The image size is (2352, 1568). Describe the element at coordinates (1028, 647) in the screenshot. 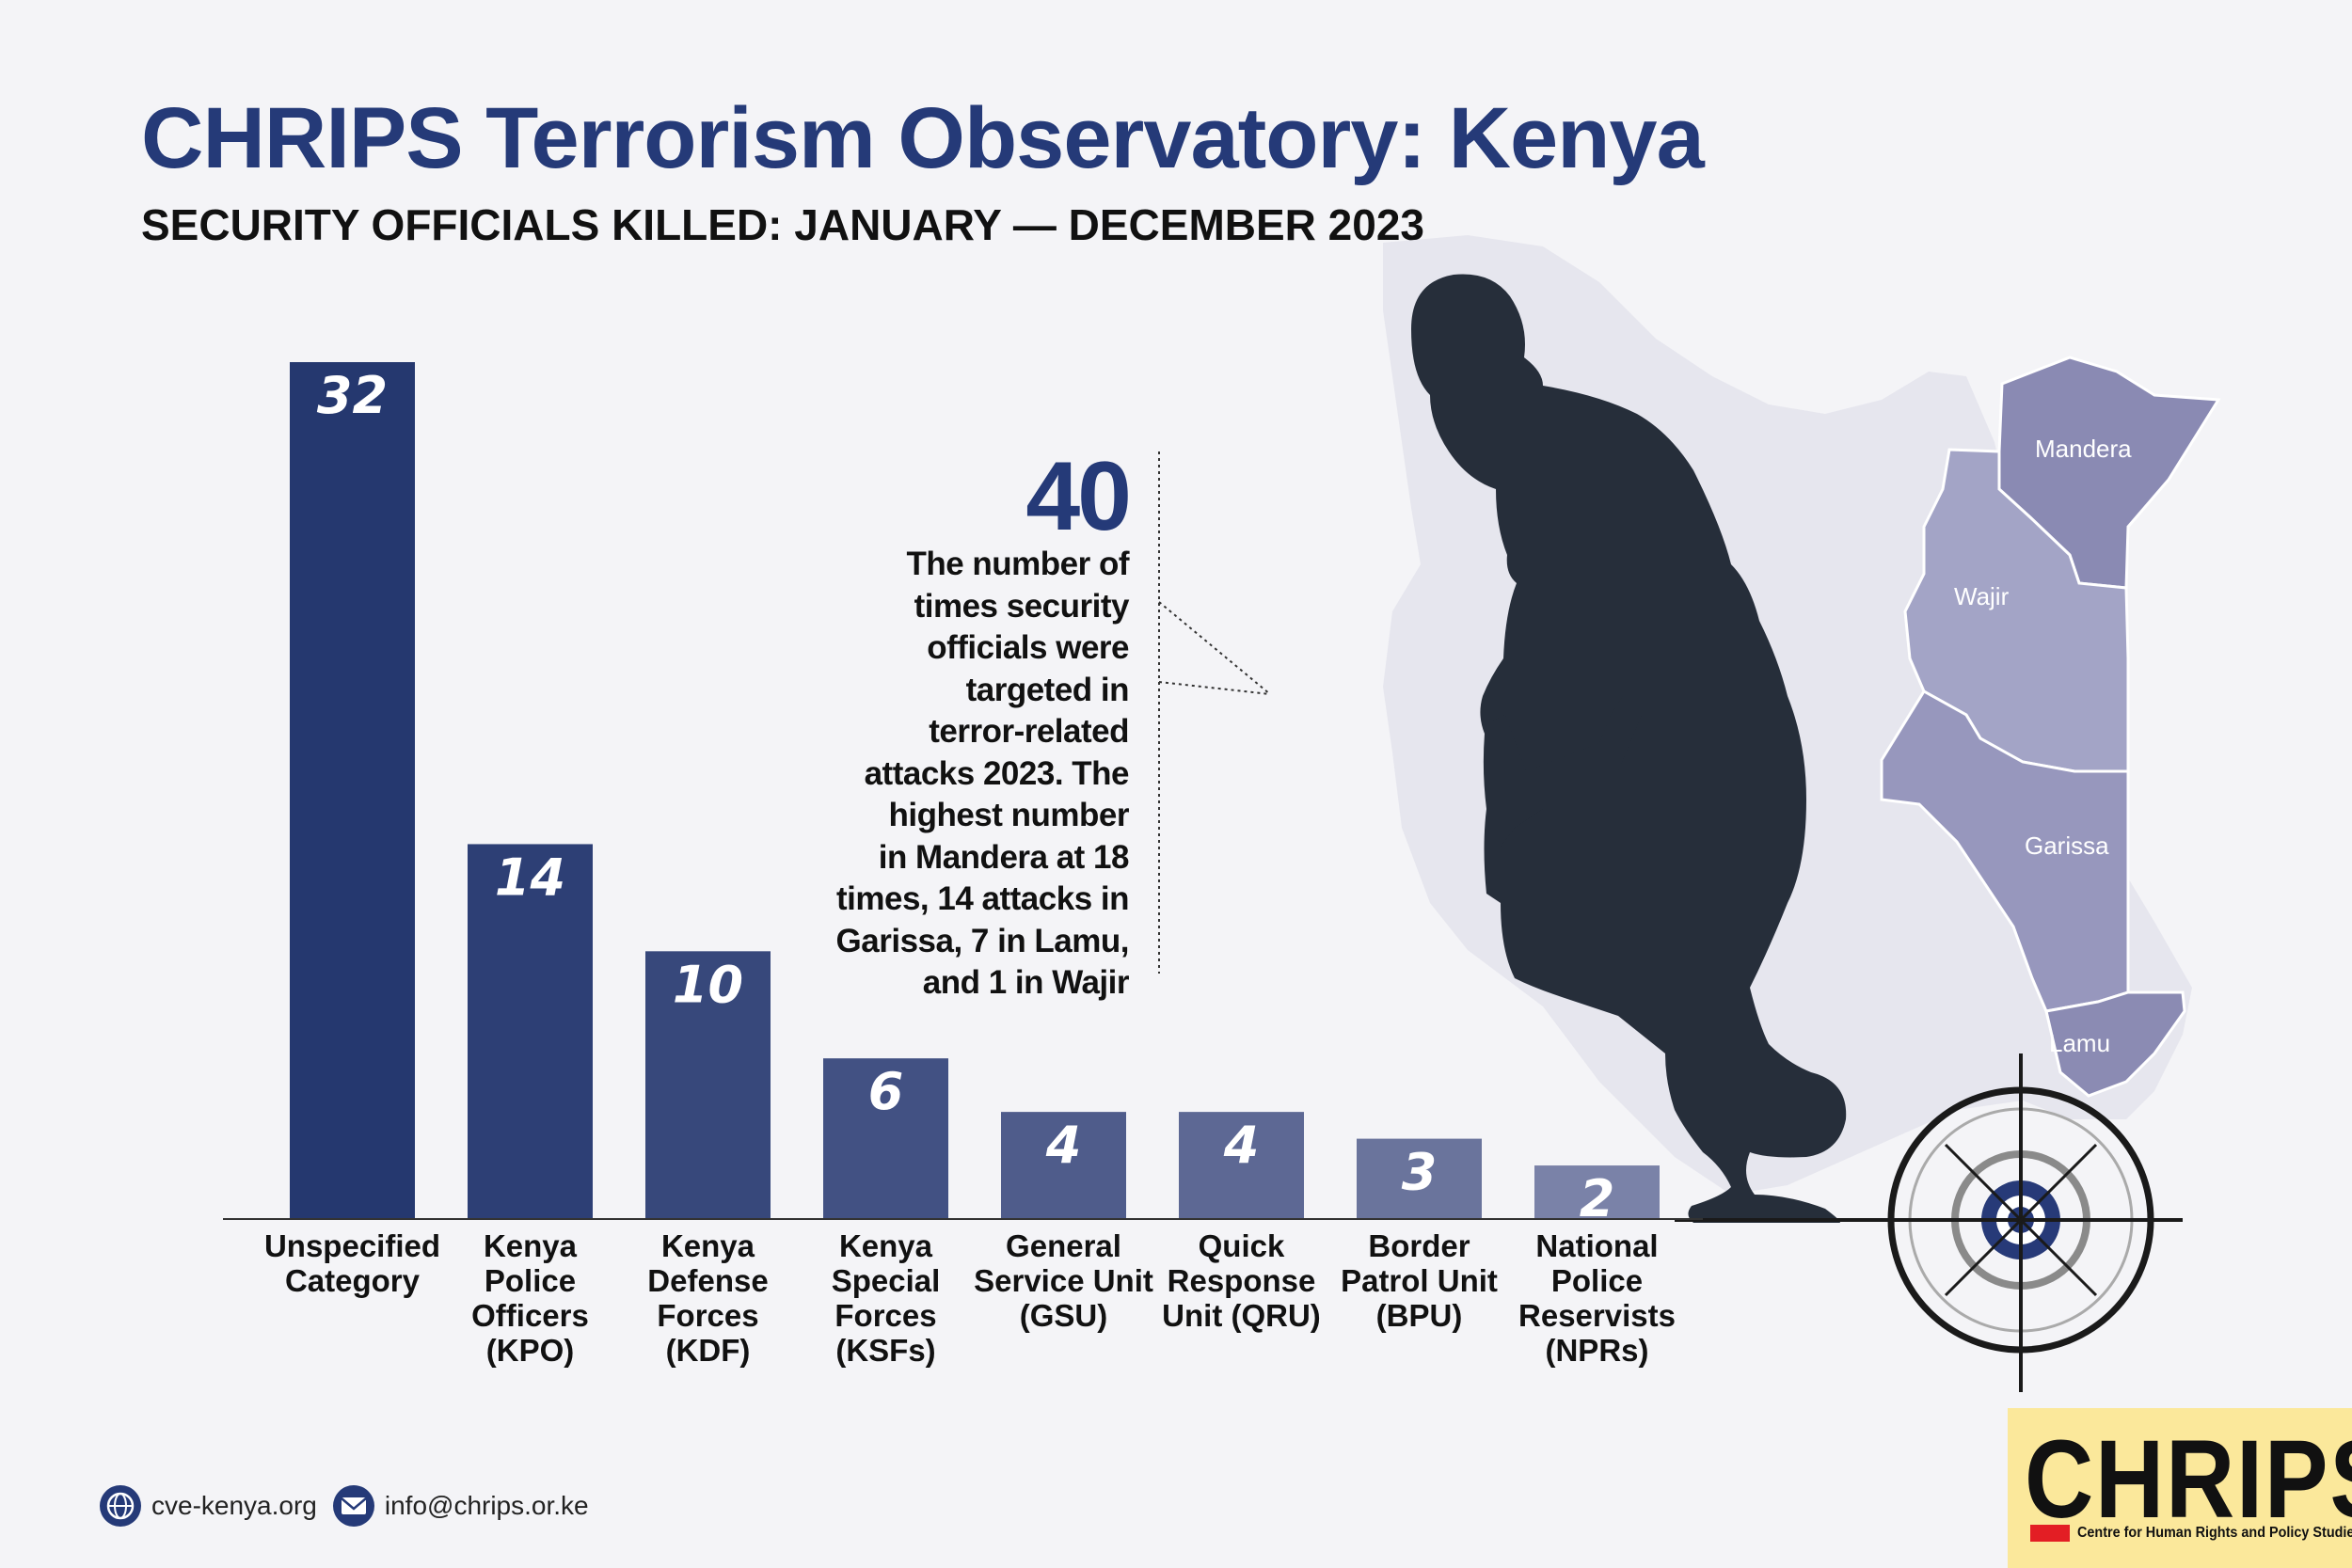

I see `callout-line-2: officials were` at that location.